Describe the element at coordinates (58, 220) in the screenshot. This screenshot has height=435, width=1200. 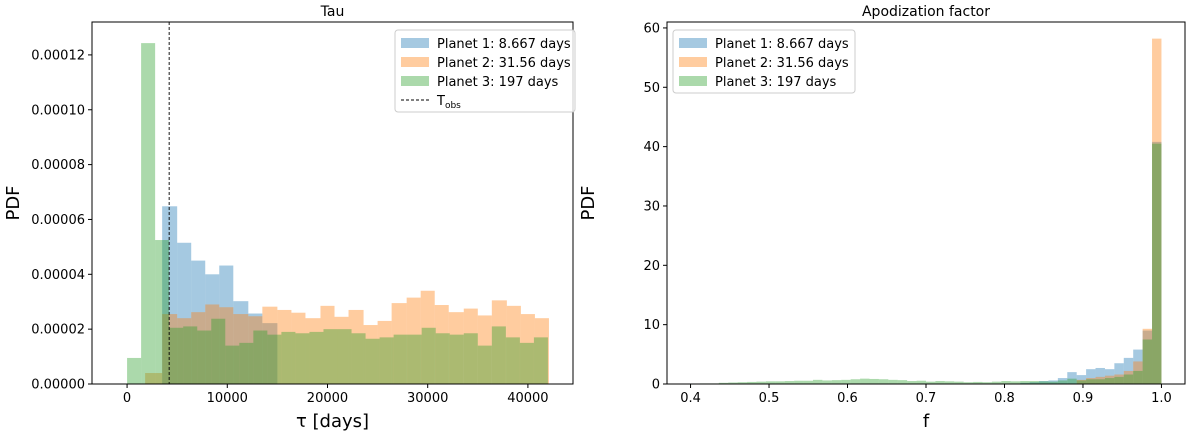
I see `y-tick-label: 0.00006` at that location.